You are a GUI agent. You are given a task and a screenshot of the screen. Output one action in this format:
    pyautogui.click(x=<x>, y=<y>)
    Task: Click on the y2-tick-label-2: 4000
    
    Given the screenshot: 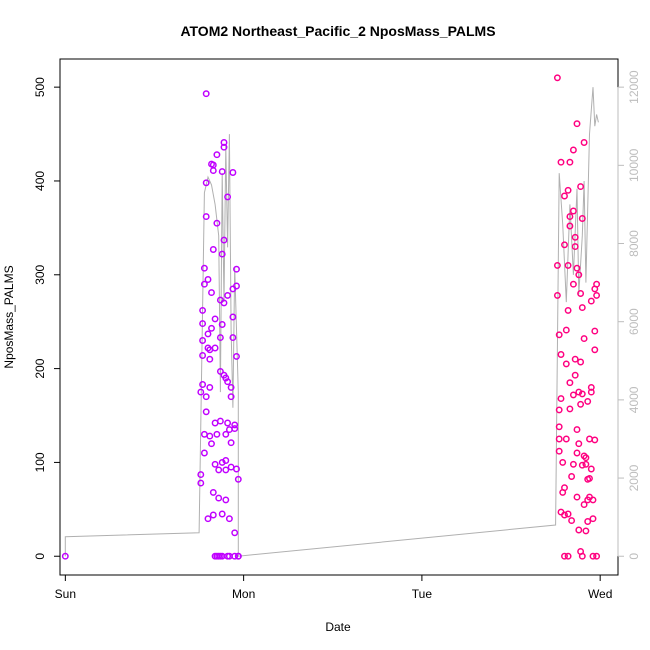 What is the action you would take?
    pyautogui.click(x=634, y=399)
    